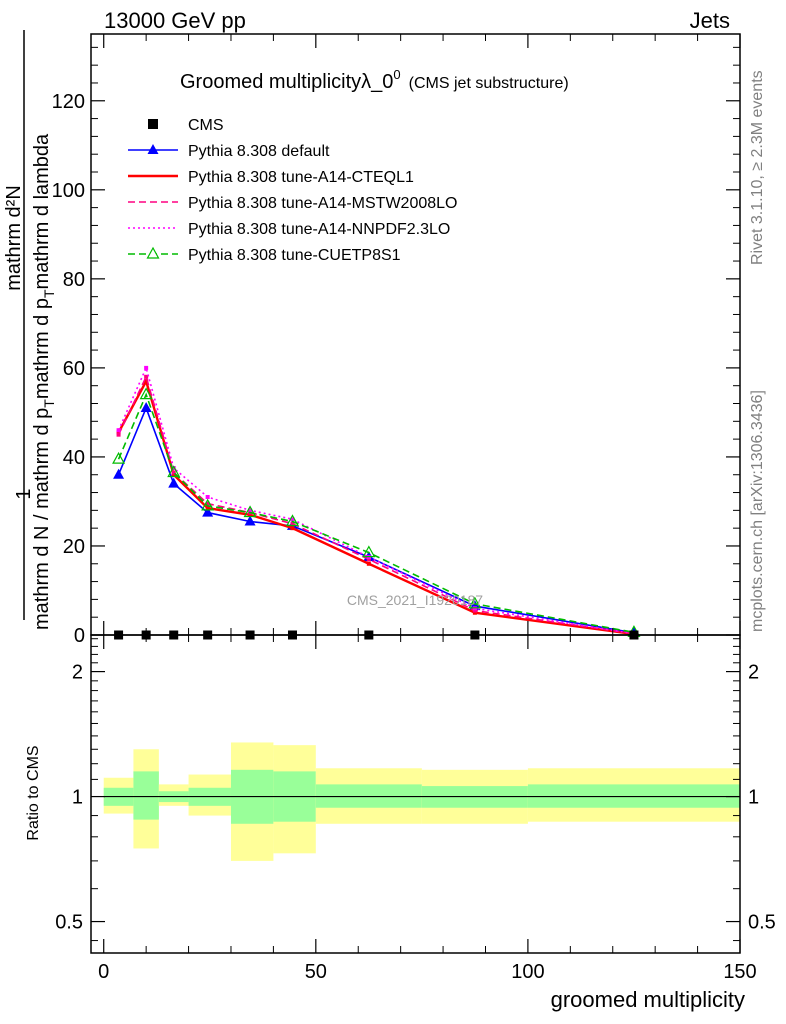 The width and height of the screenshot is (786, 1024). I want to click on x-axis-label: groomed multiplicity, so click(648, 999).